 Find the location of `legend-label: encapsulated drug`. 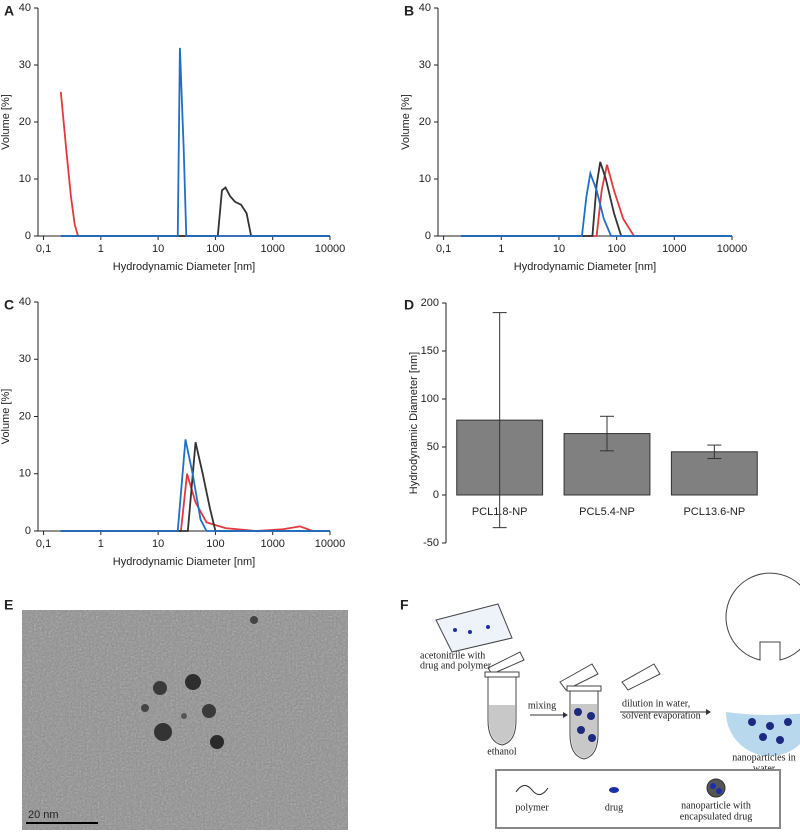

legend-label: encapsulated drug is located at coordinates (716, 816).